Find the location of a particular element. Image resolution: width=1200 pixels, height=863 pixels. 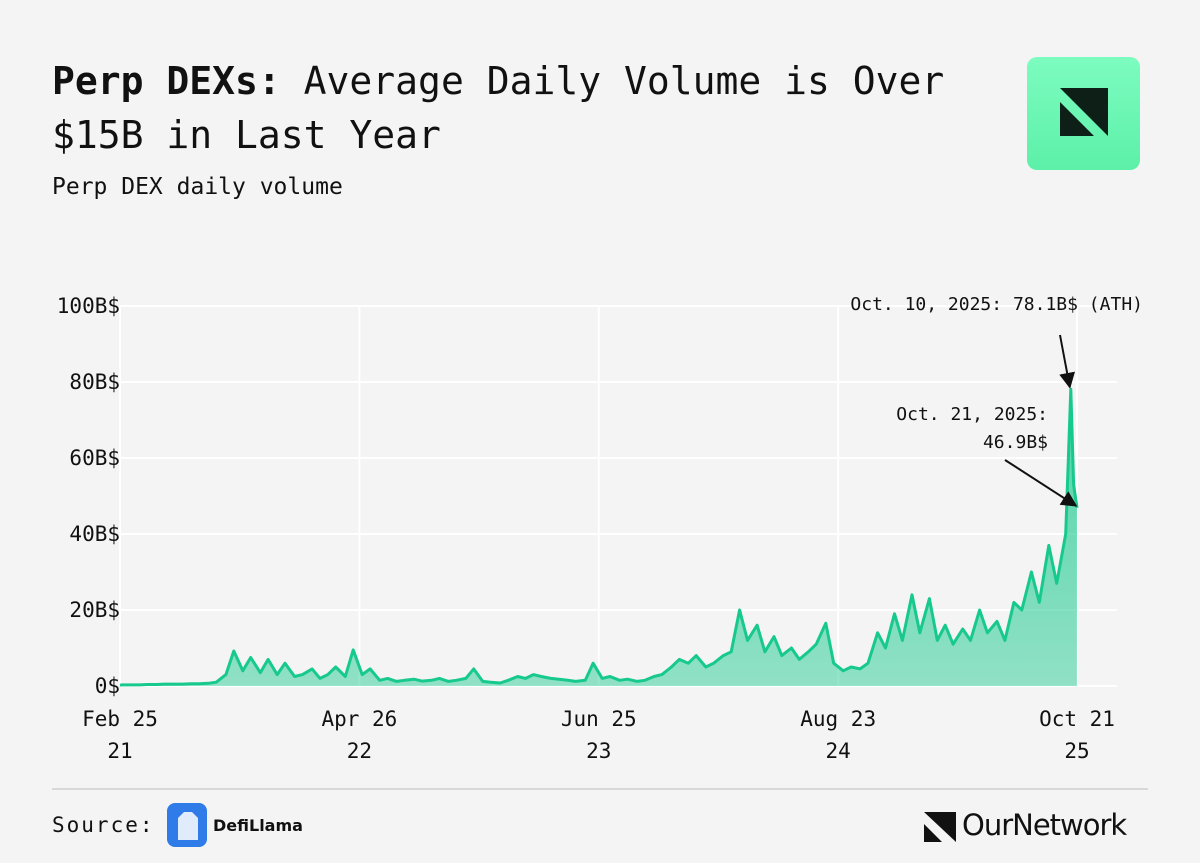

annotation: Oct. 10, 2025: 78.1B$ (ATH) is located at coordinates (996, 304).